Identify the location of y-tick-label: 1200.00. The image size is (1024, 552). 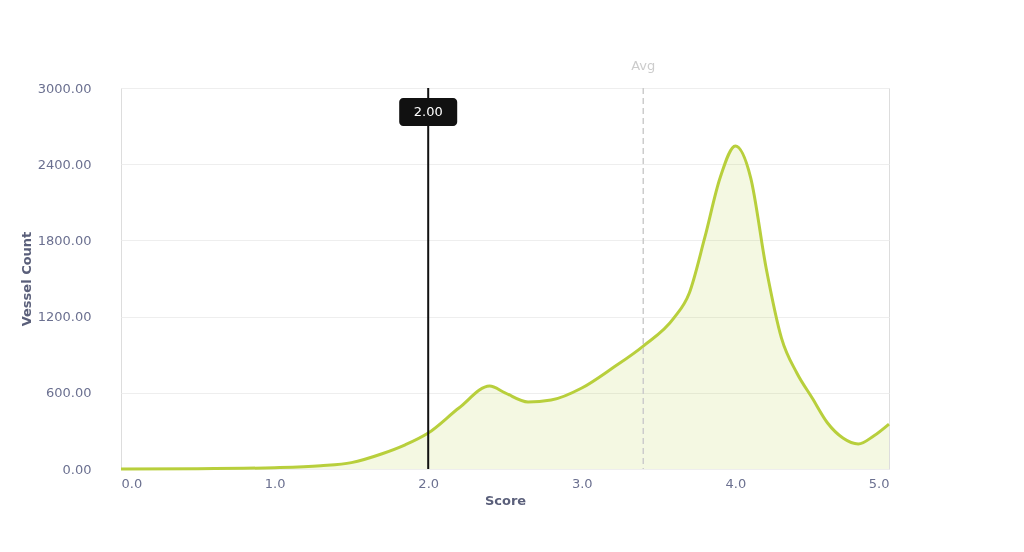
(64, 317).